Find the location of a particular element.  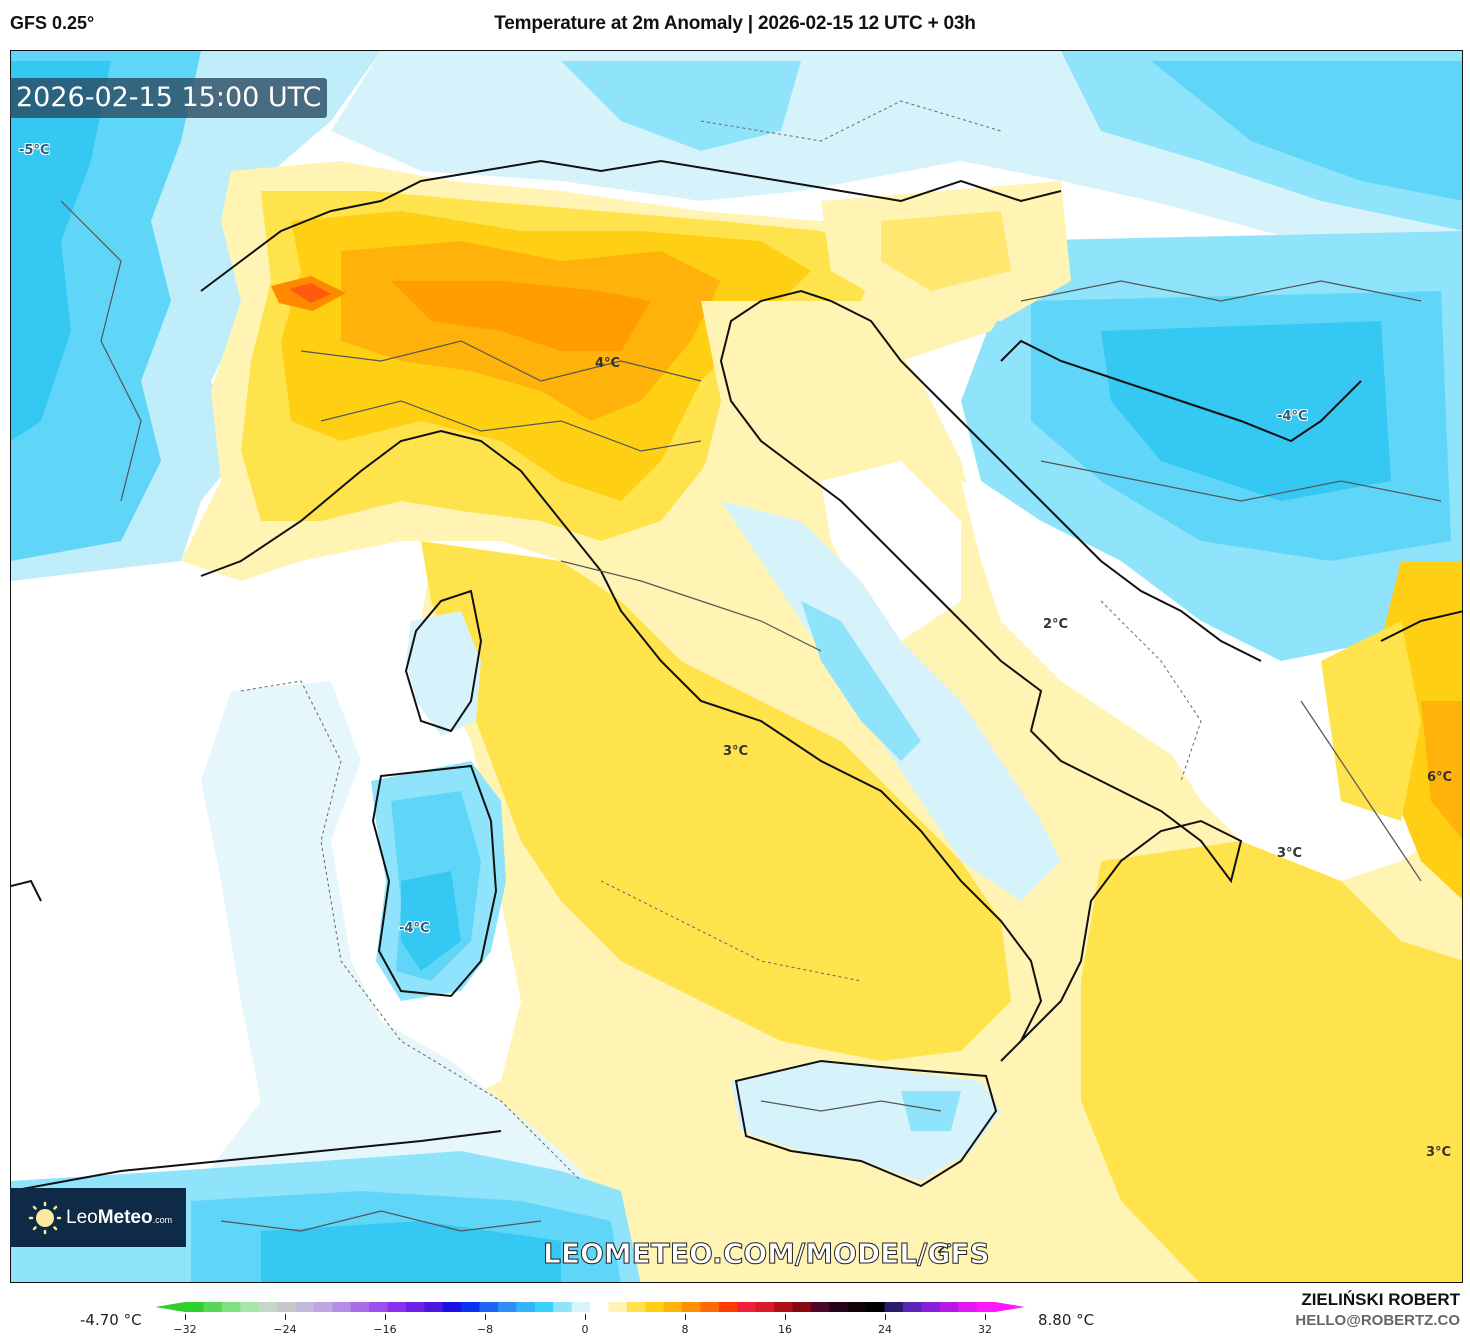

author-name: ZIELIŃSKI ROBERT is located at coordinates (1380, 1299).